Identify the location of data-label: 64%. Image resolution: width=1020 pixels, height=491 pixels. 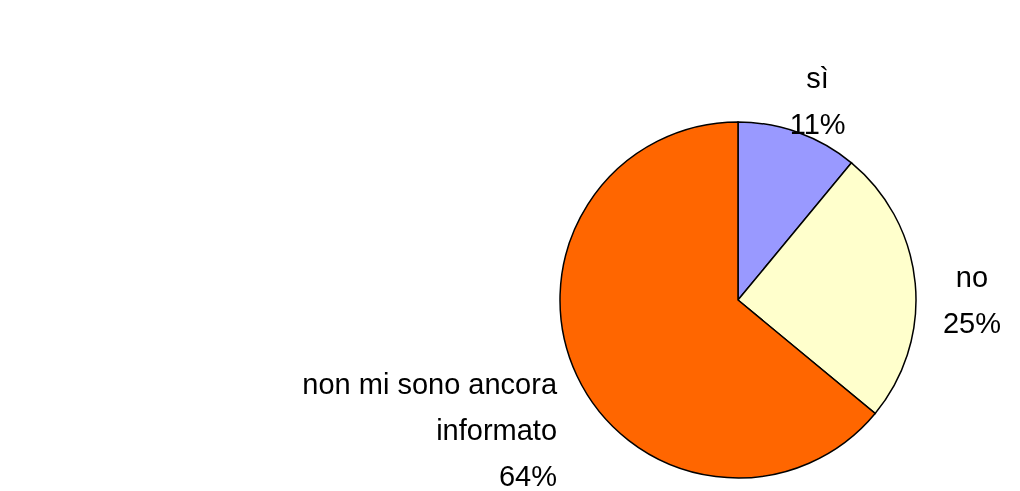
(528, 475).